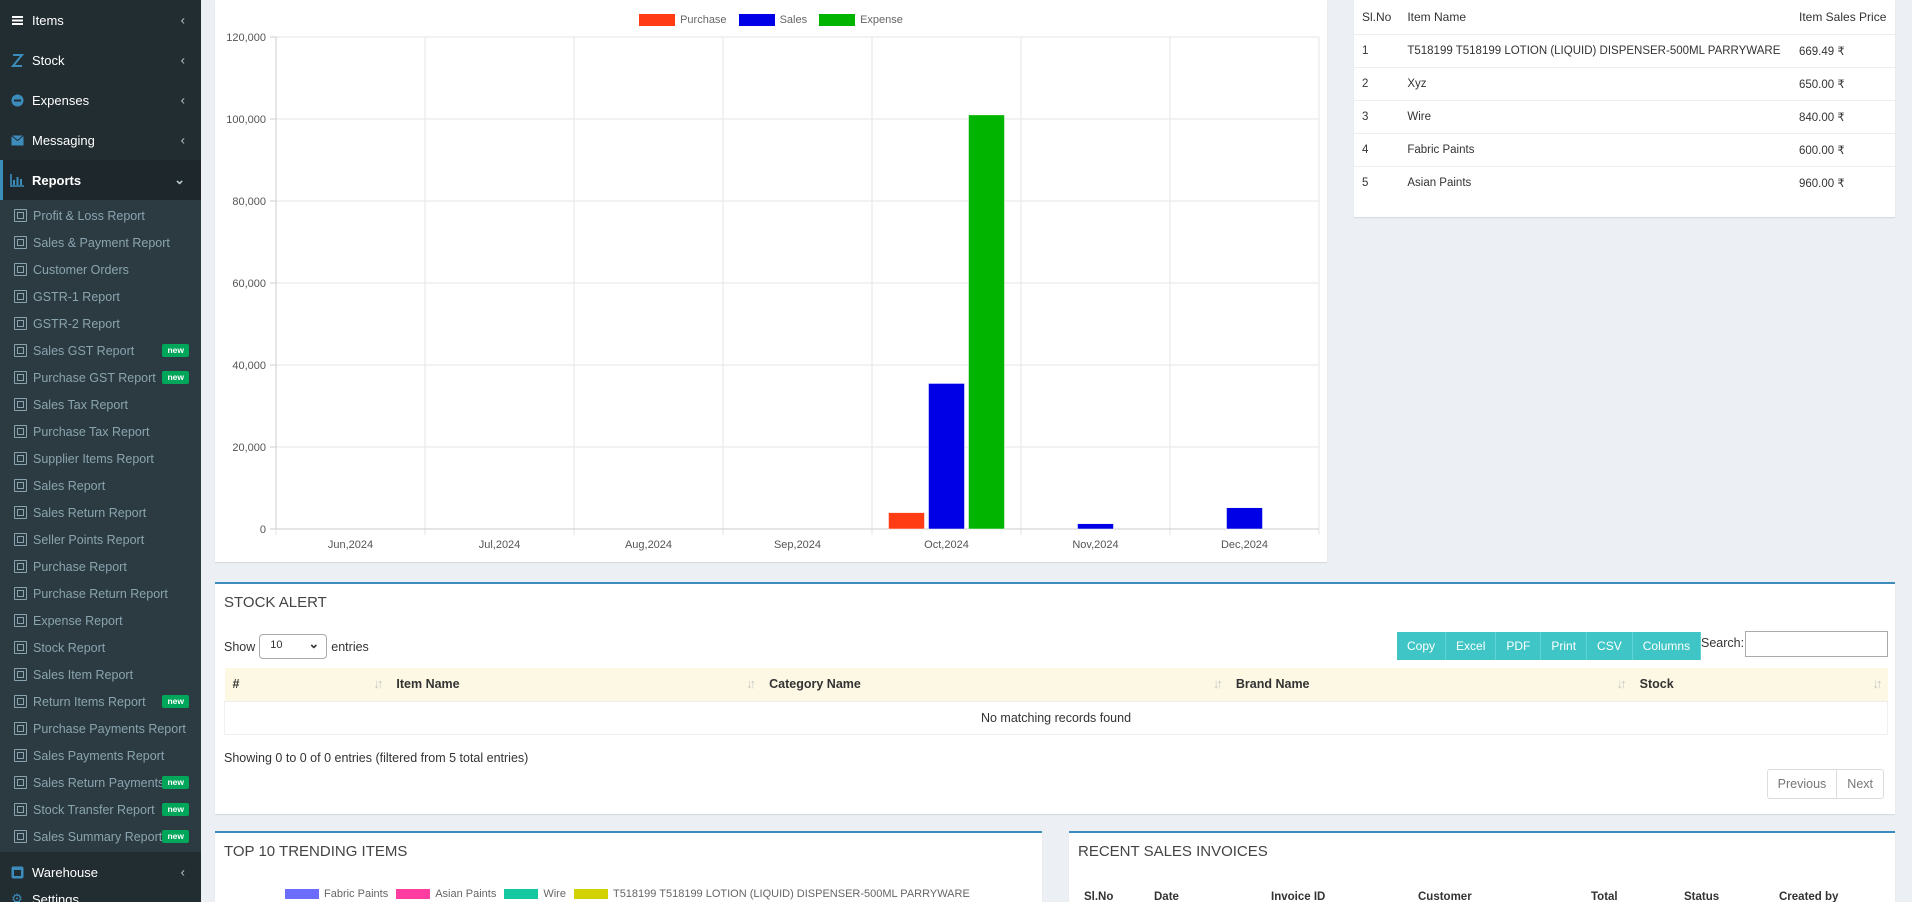 The height and width of the screenshot is (902, 1912). Describe the element at coordinates (1702, 896) in the screenshot. I see `column-header: Status` at that location.